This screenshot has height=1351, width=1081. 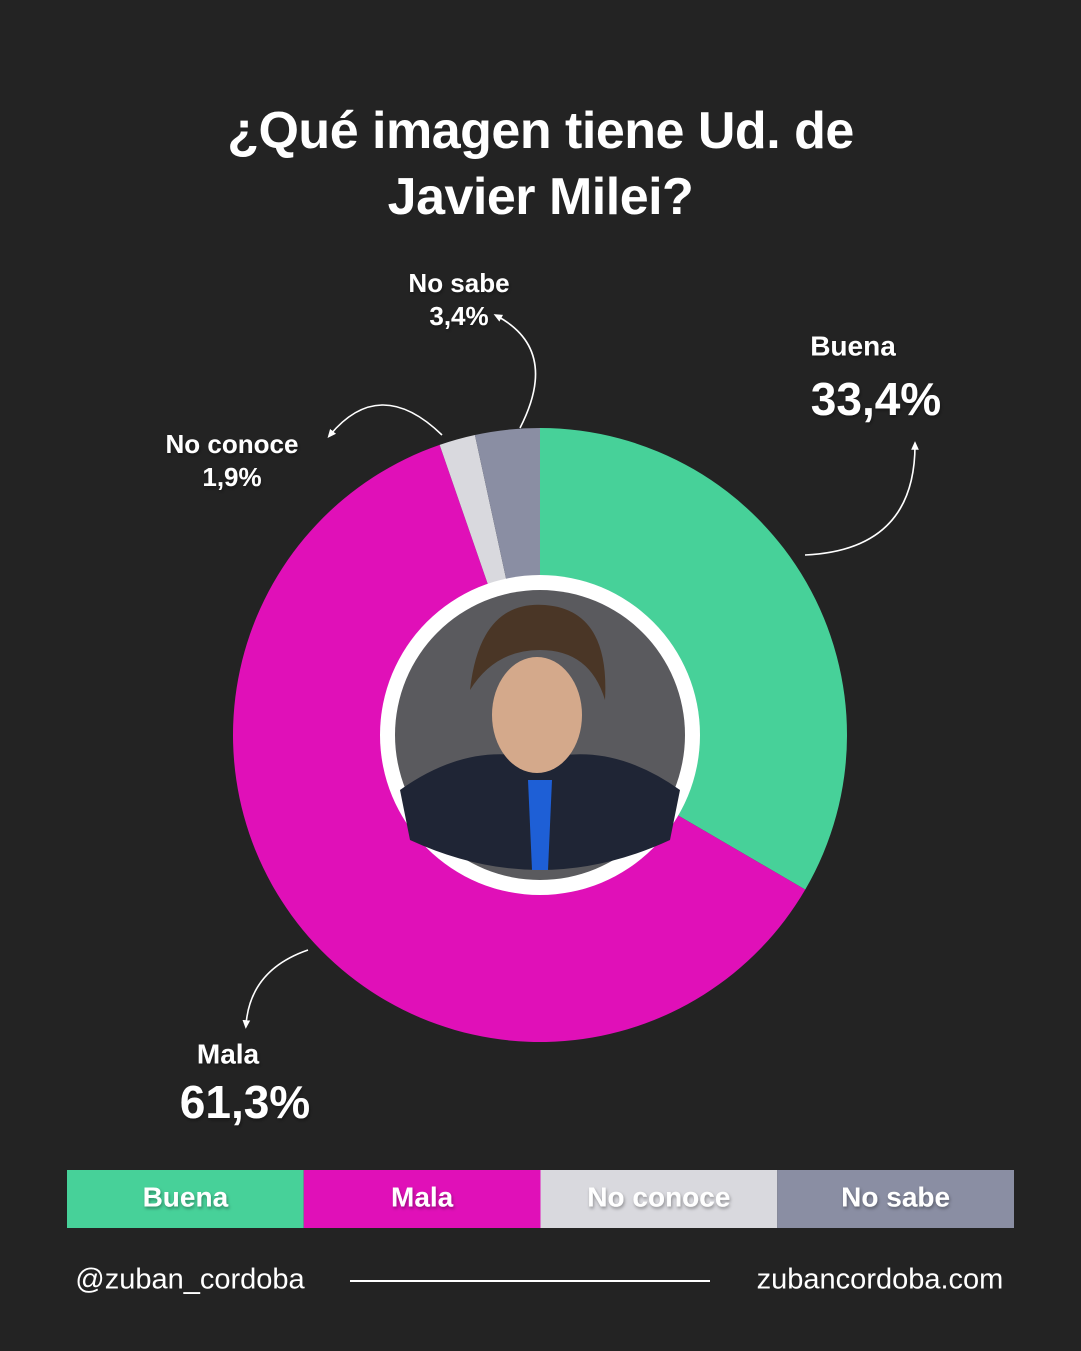 I want to click on chart-title: ¿Qué imagen tiene Ud. de Javier Milei?, so click(x=540, y=164).